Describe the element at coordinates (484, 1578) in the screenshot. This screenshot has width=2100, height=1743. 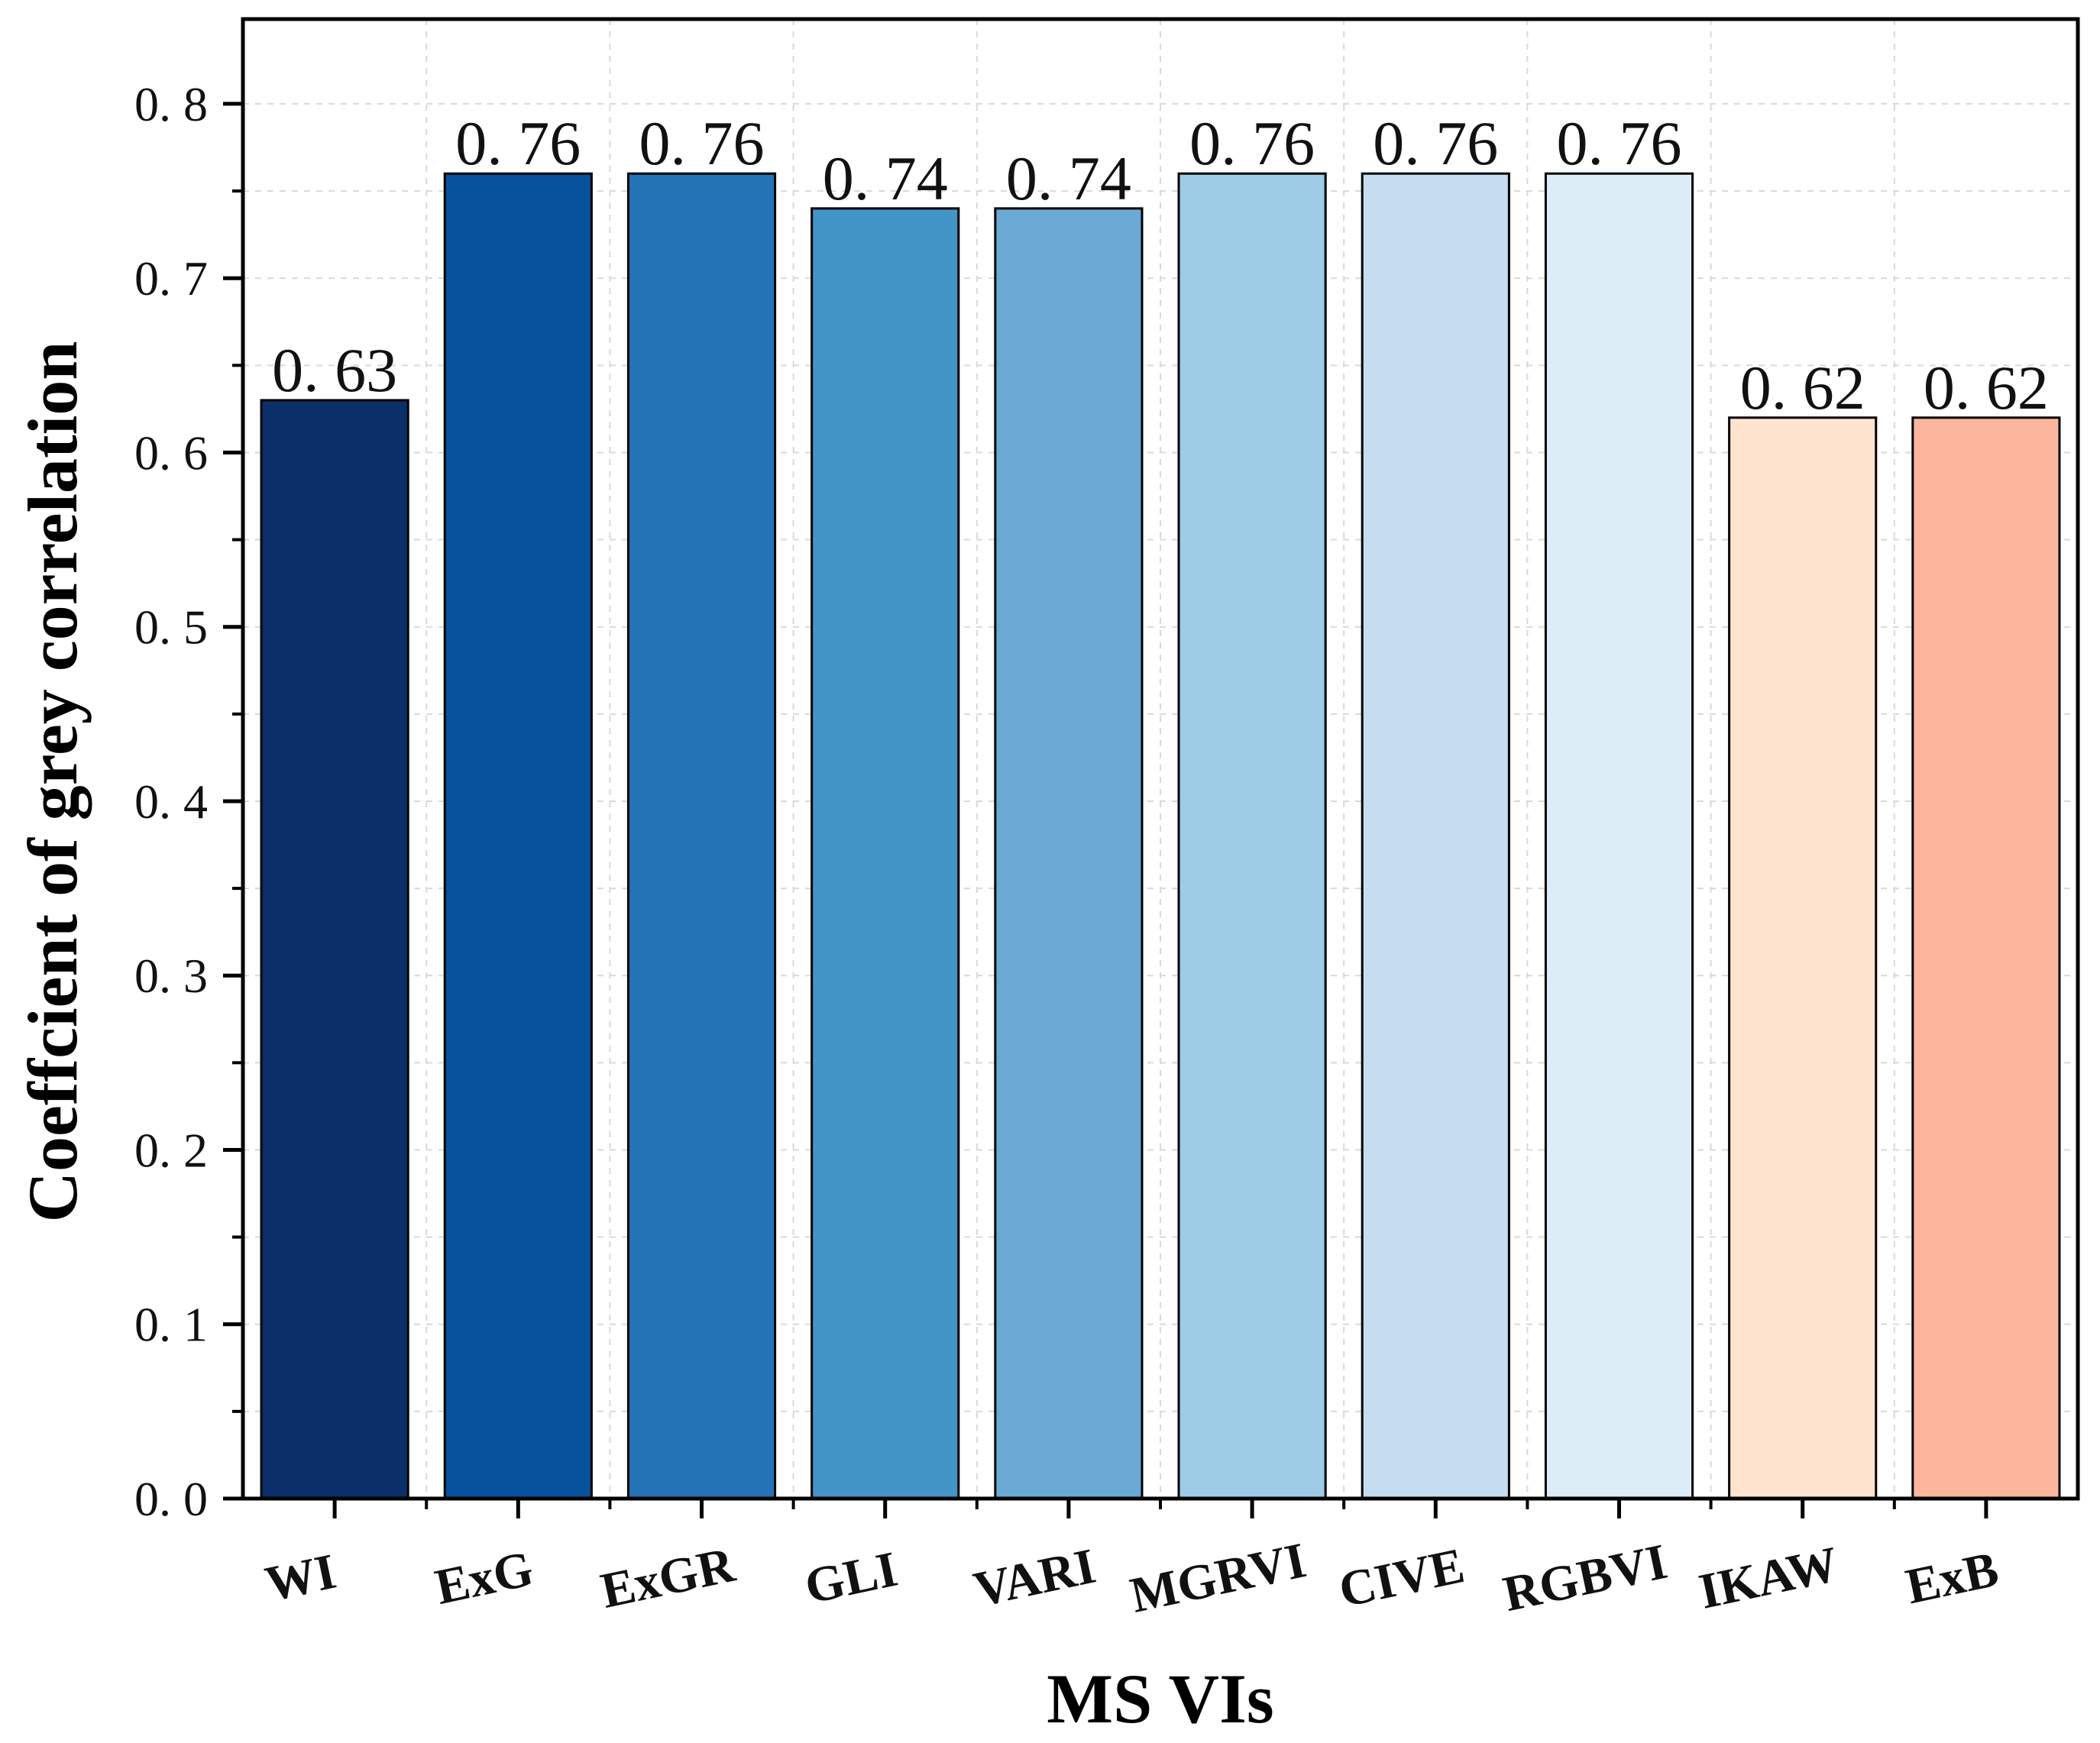
I see `x-tick-label: ExG` at that location.